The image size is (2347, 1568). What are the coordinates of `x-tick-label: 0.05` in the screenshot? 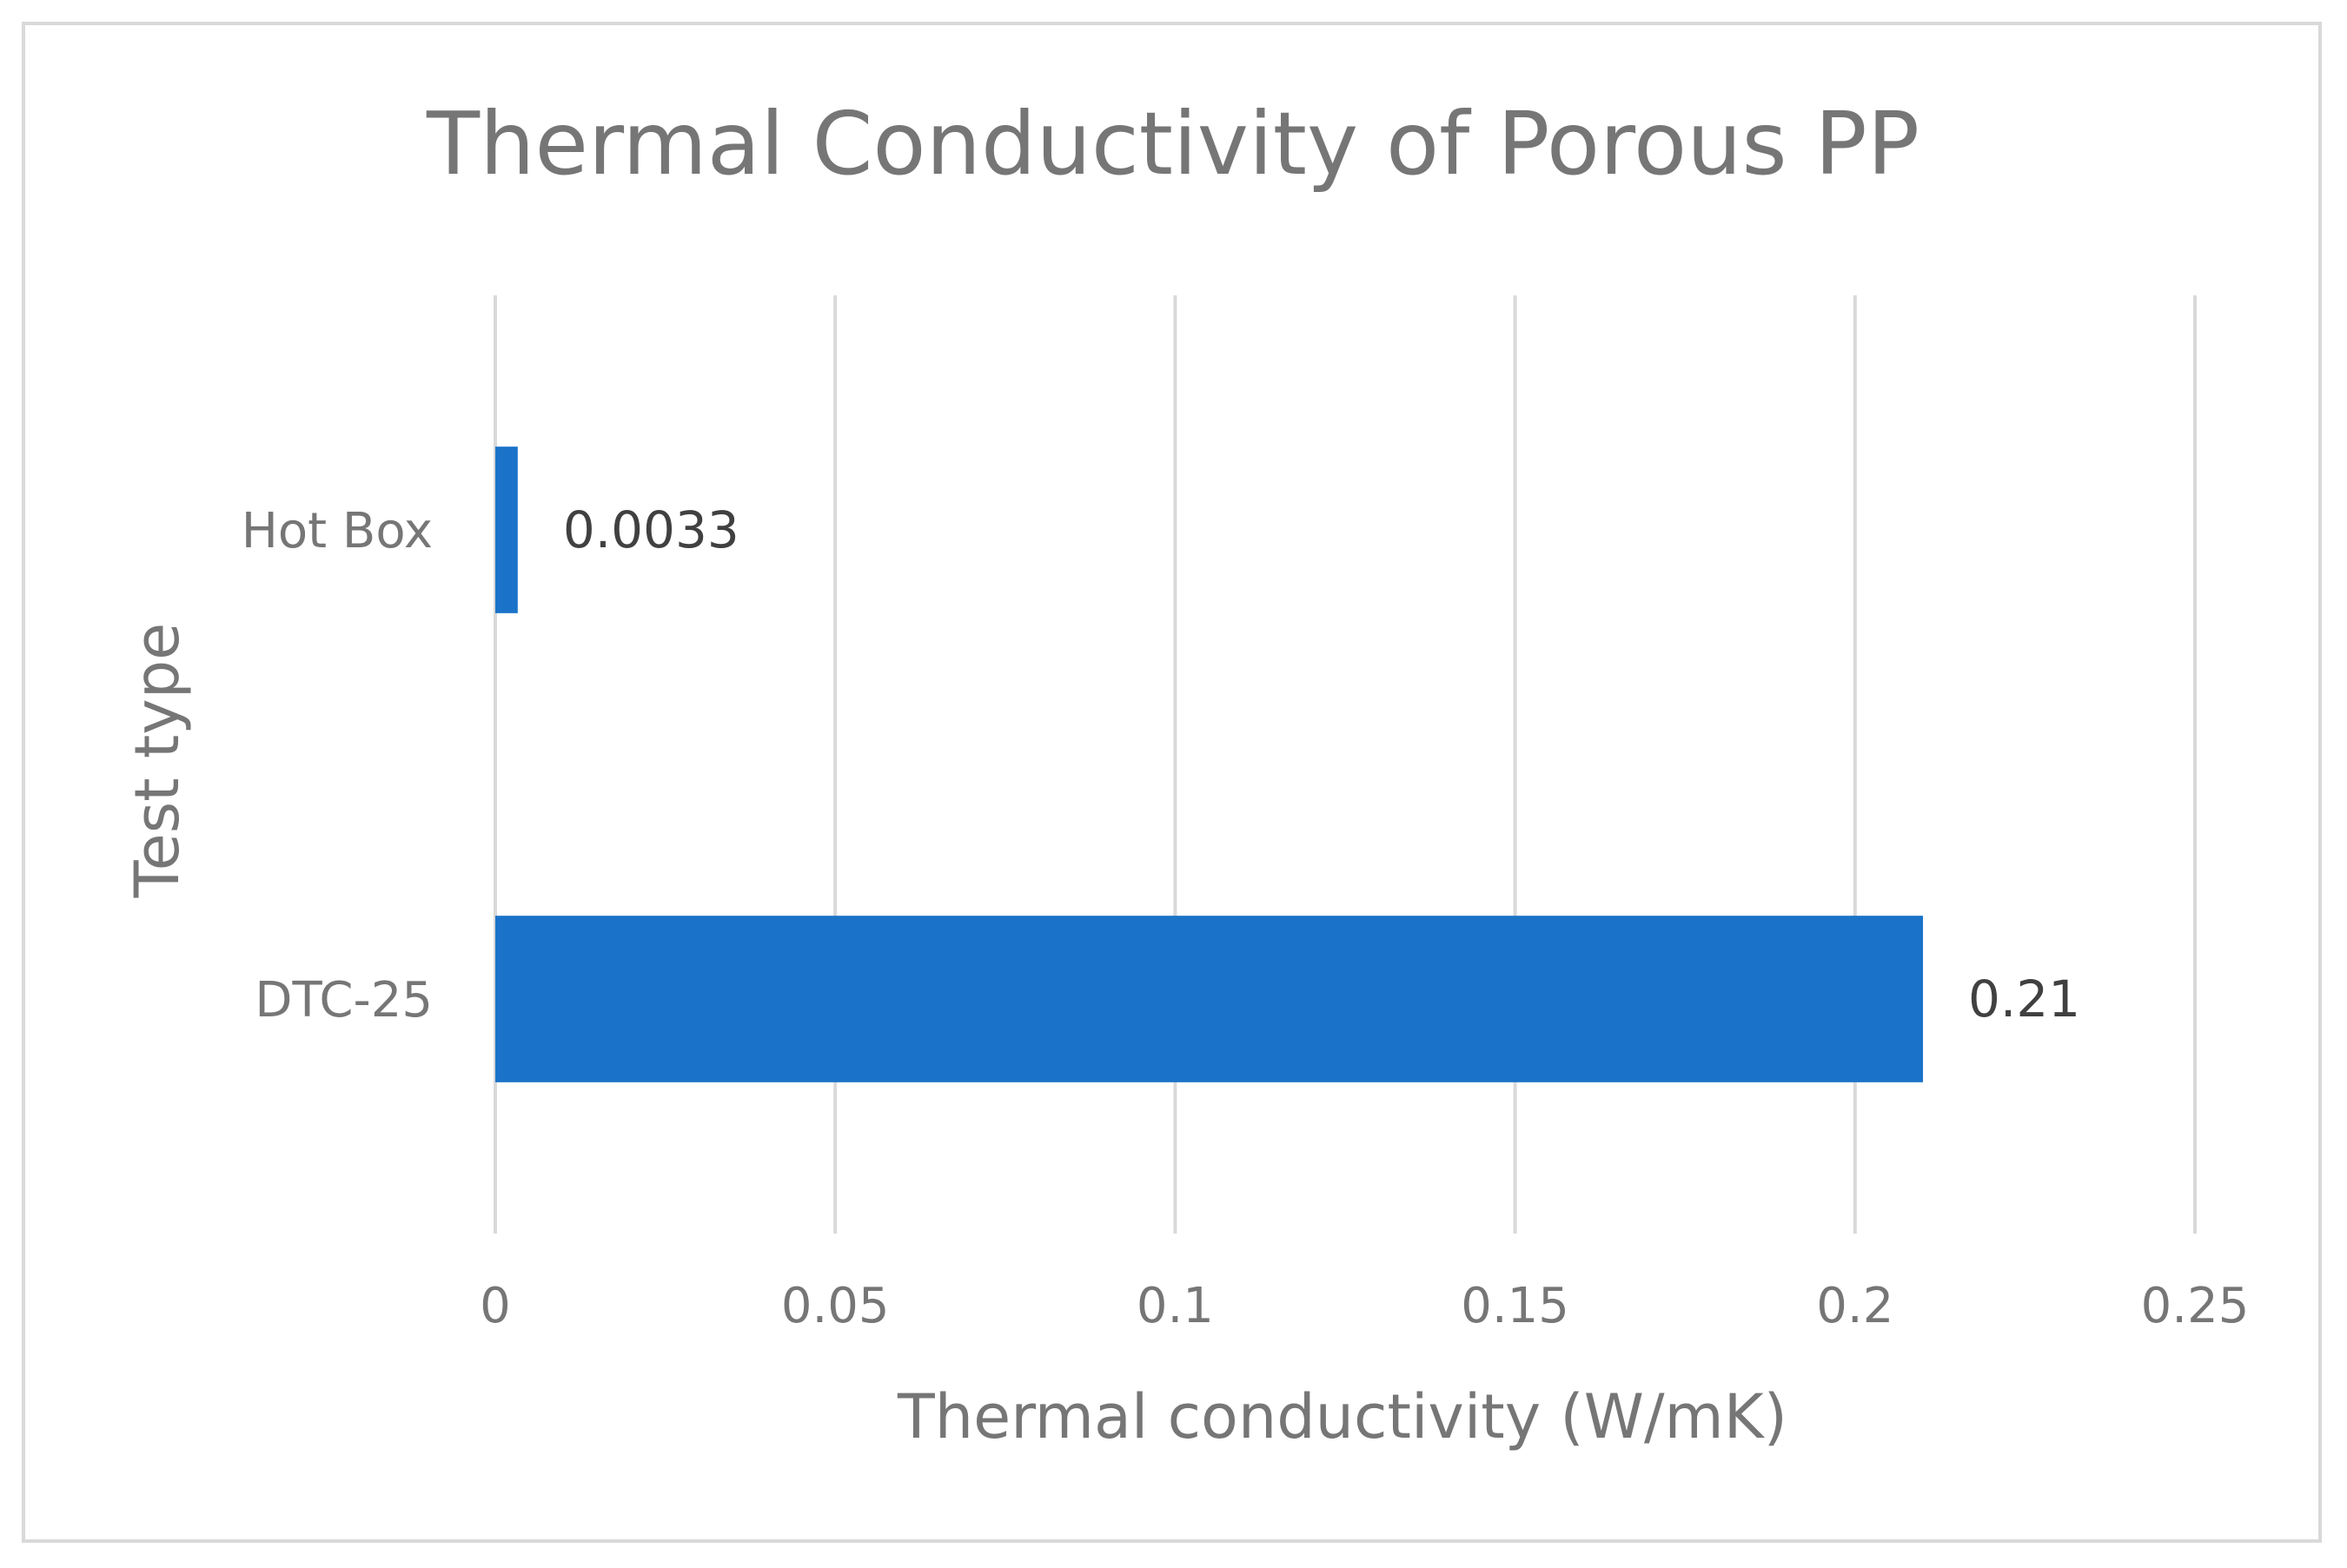 It's located at (835, 1306).